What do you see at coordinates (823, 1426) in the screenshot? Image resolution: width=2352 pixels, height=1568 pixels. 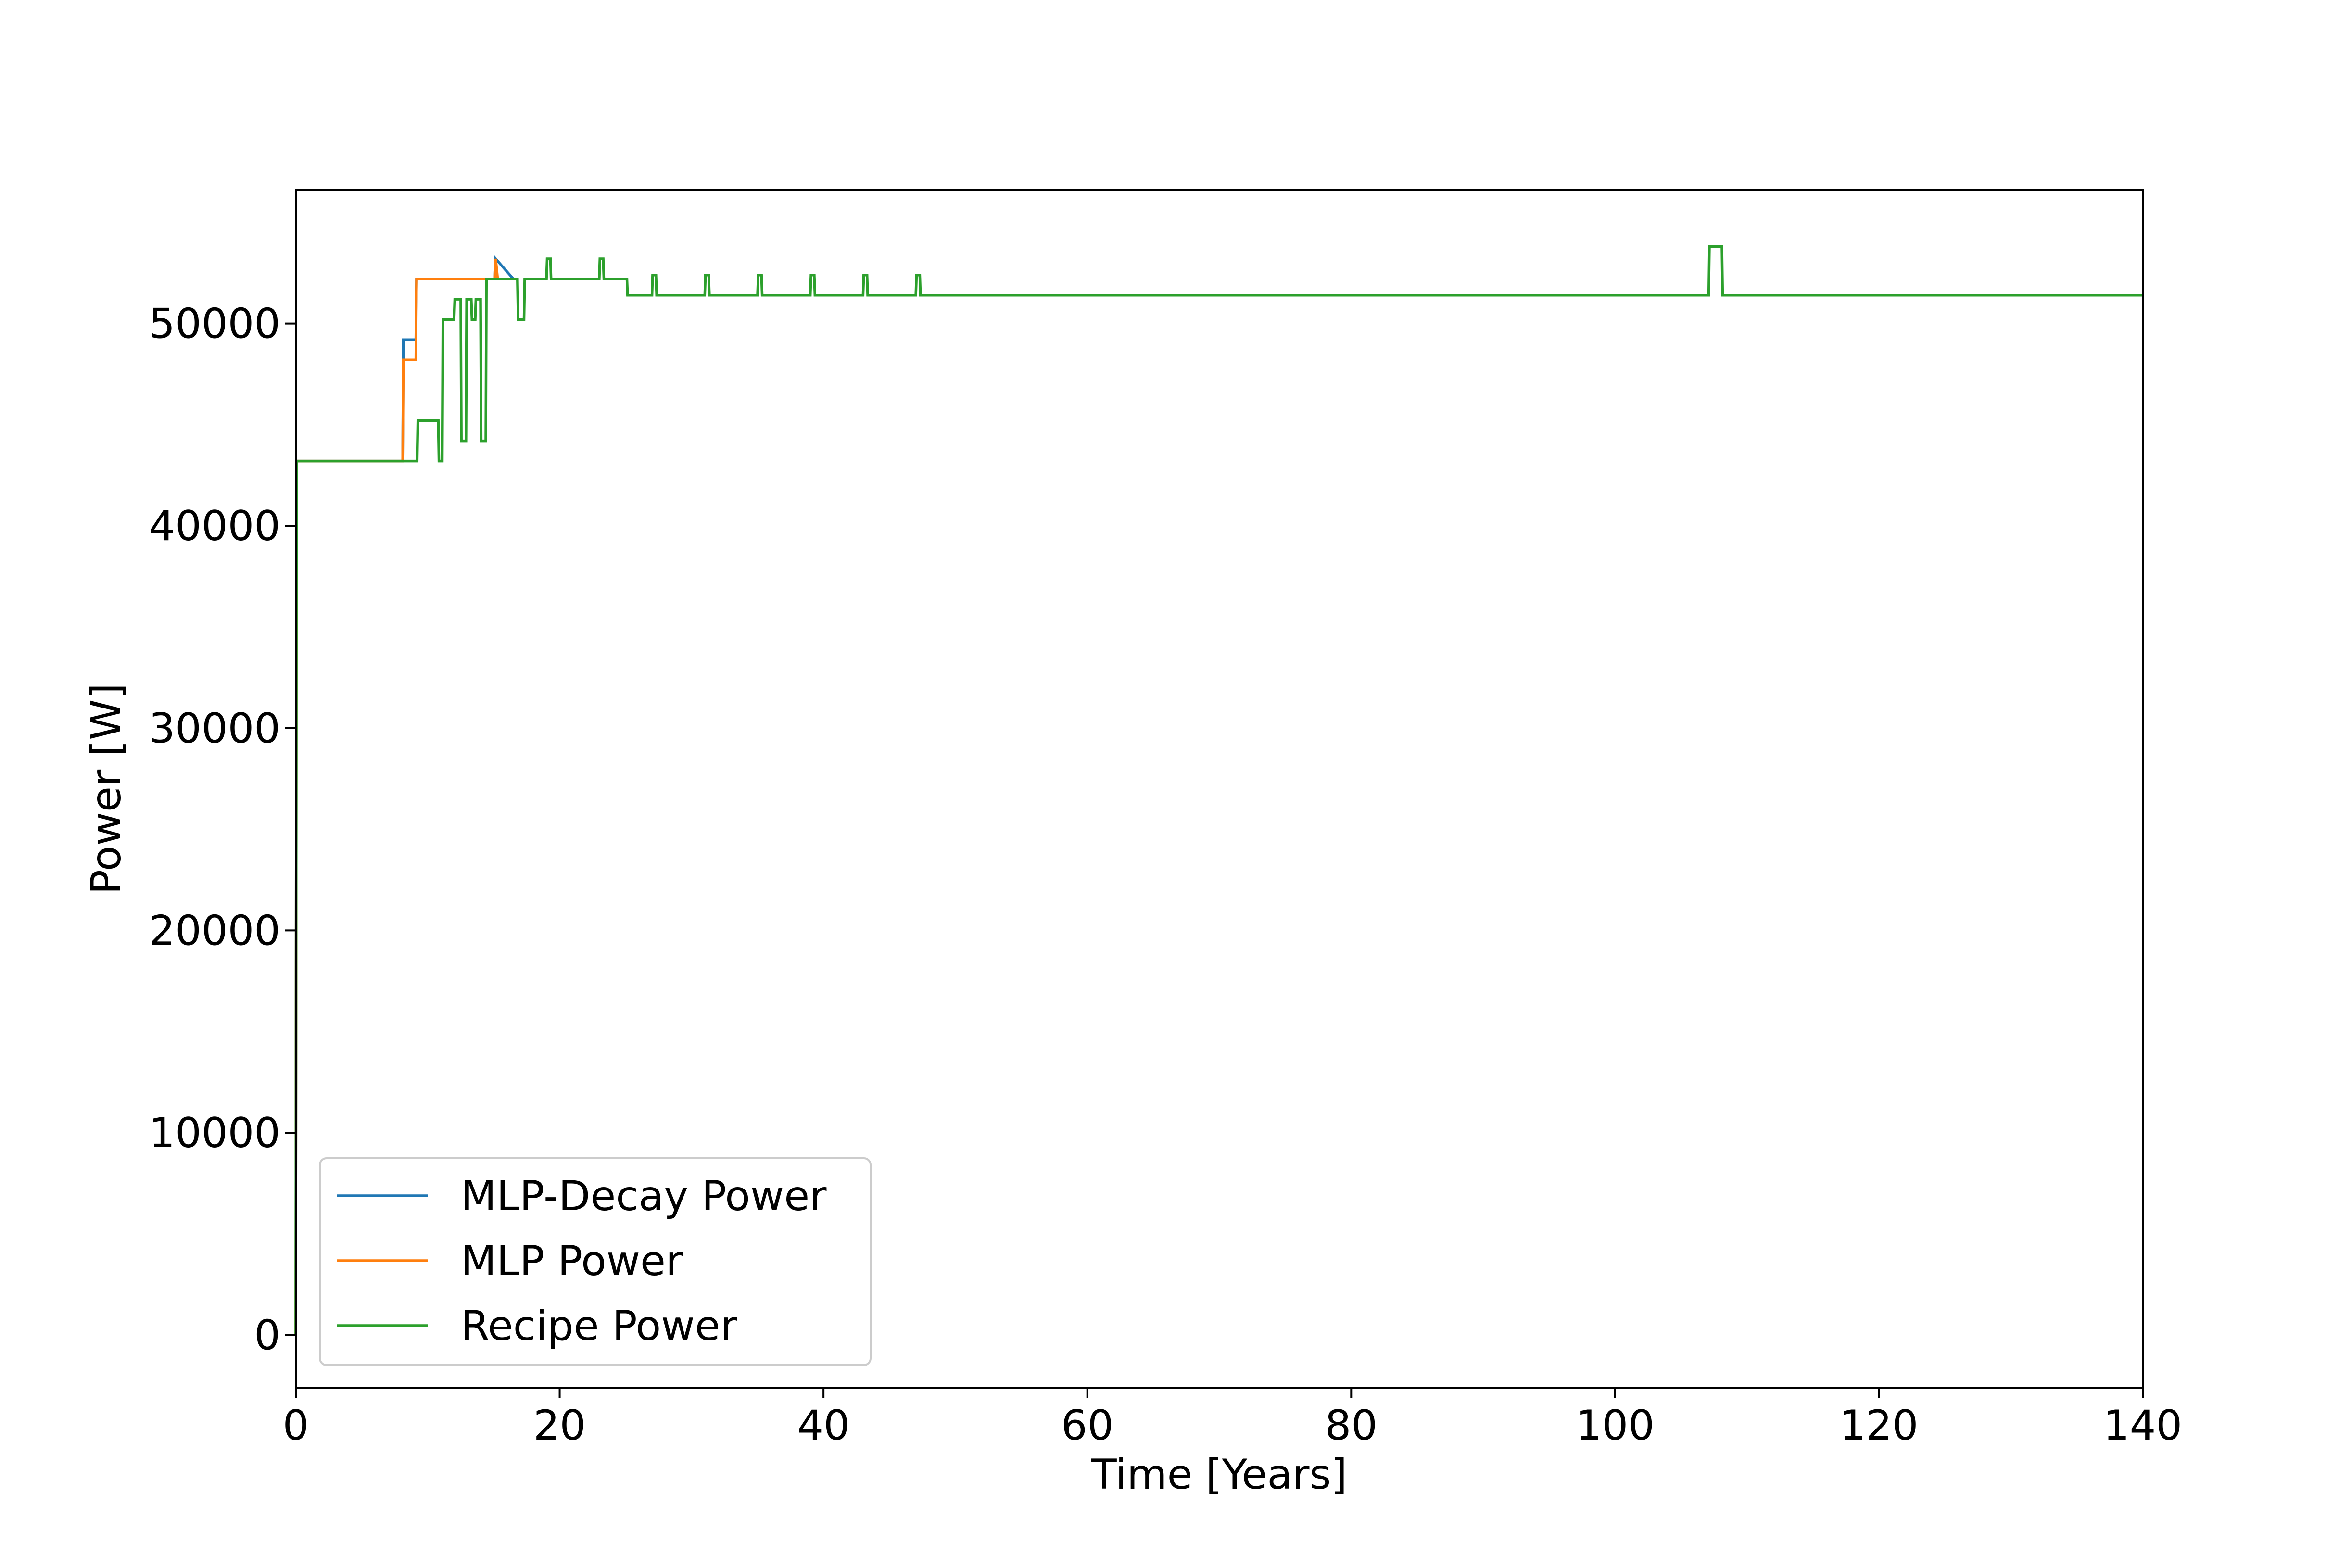 I see `x-tick-label: 40` at bounding box center [823, 1426].